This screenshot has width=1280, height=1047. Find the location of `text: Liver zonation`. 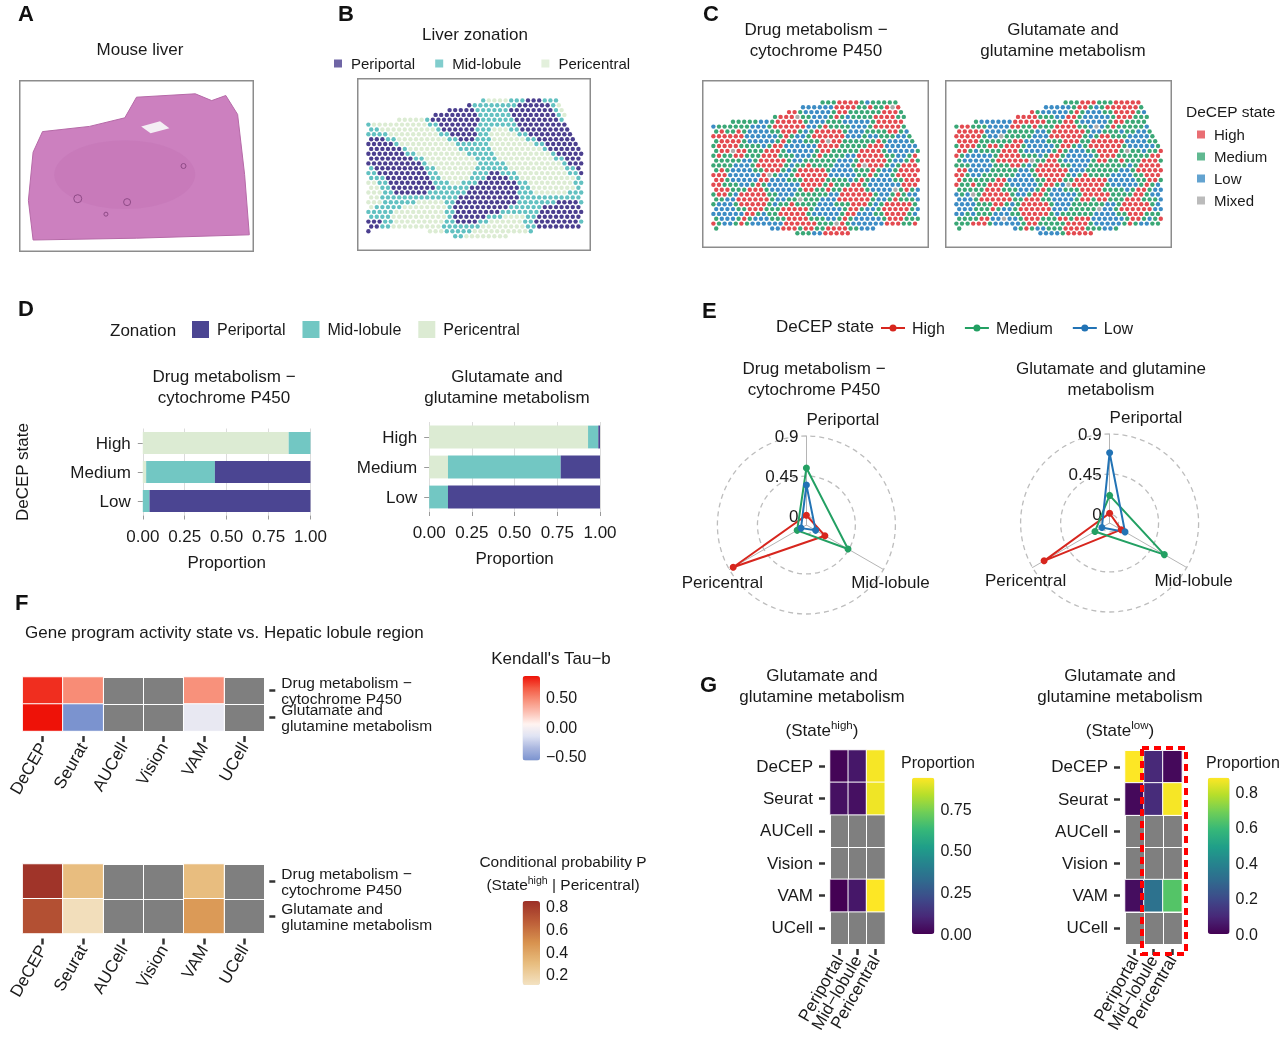

text: Liver zonation is located at coordinates (475, 34).